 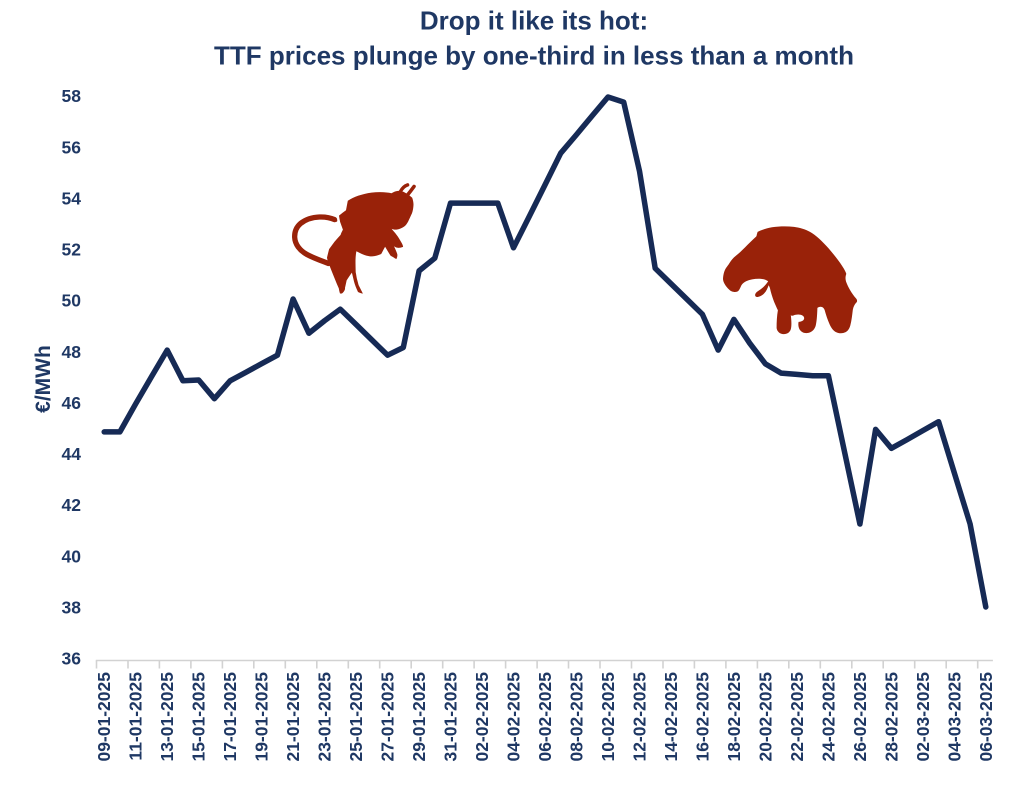 I want to click on svg-text: 02-03-2025, so click(x=923, y=717).